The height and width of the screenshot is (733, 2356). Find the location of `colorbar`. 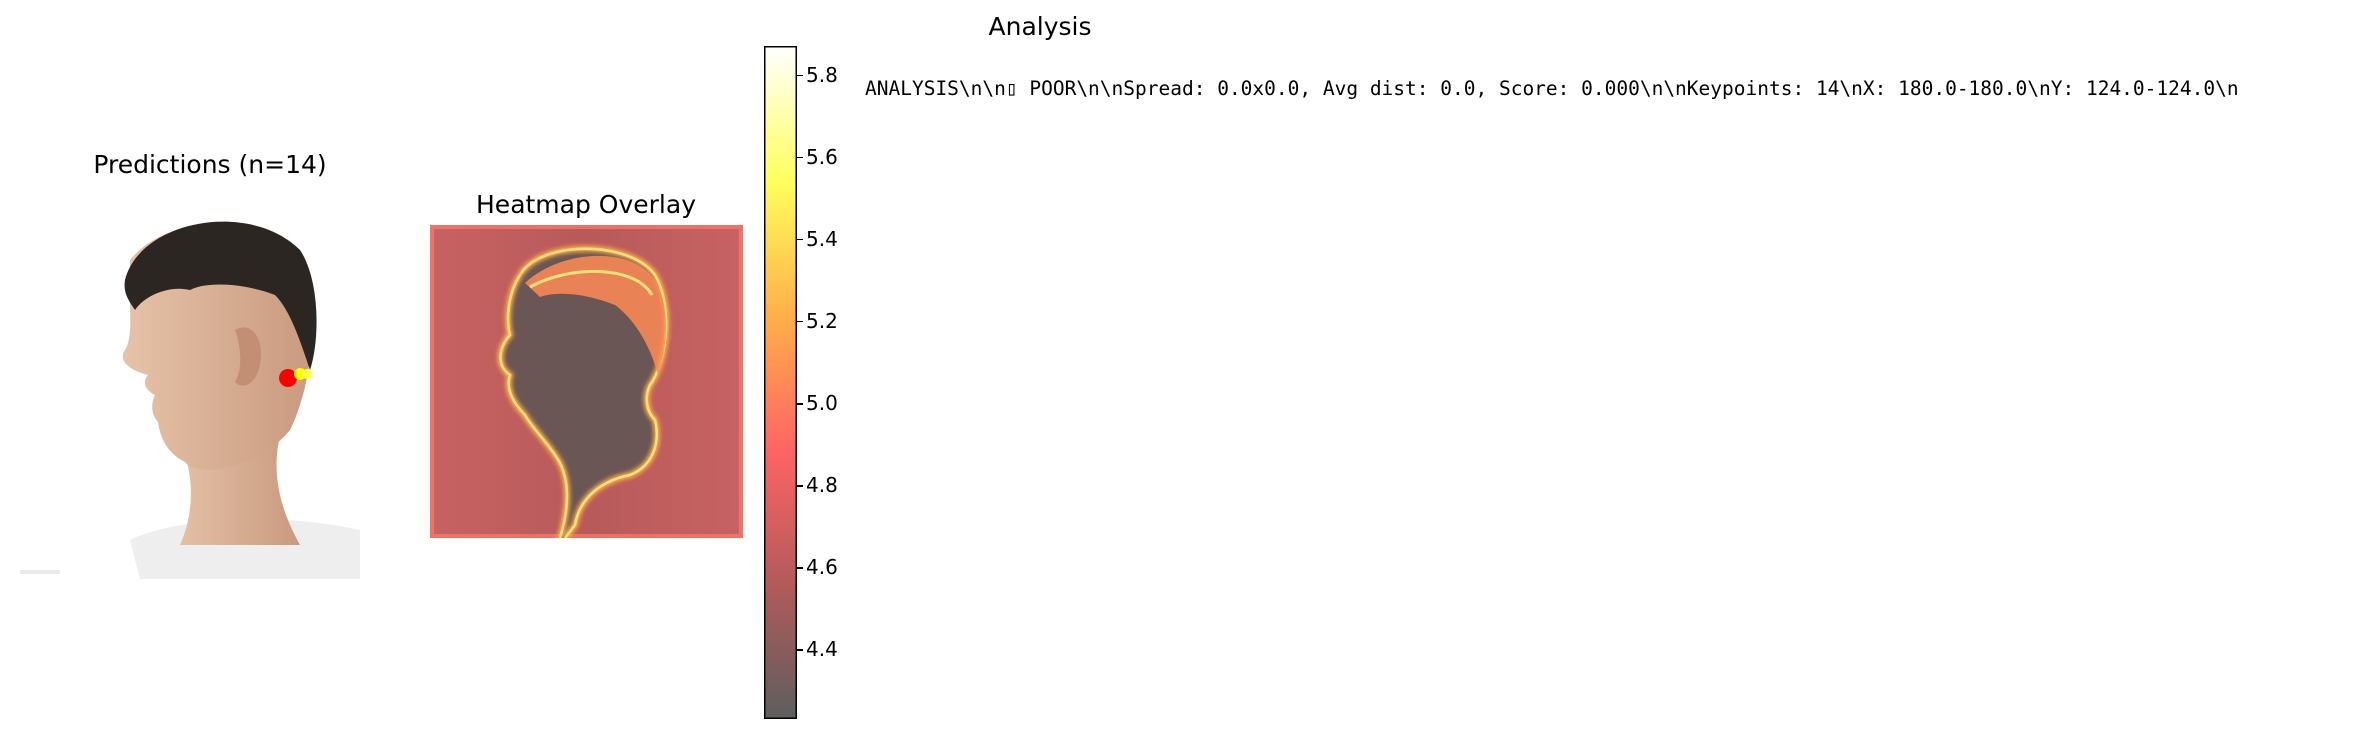

colorbar is located at coordinates (780, 382).